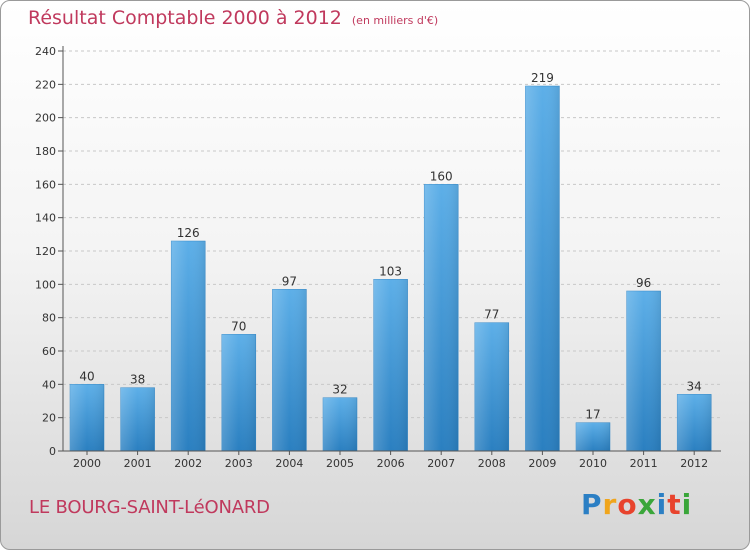  I want to click on y-tick-label: 240, so click(45, 51).